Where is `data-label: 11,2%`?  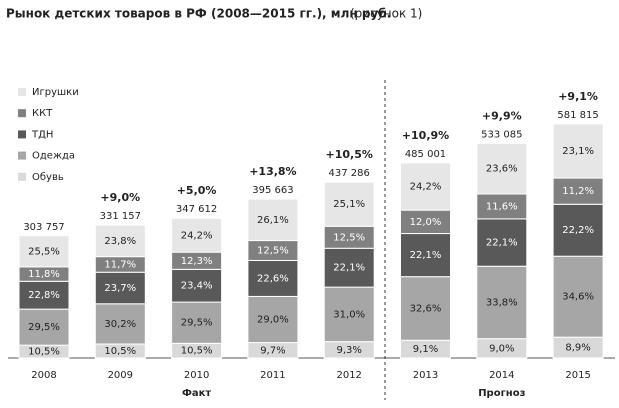 data-label: 11,2% is located at coordinates (578, 191).